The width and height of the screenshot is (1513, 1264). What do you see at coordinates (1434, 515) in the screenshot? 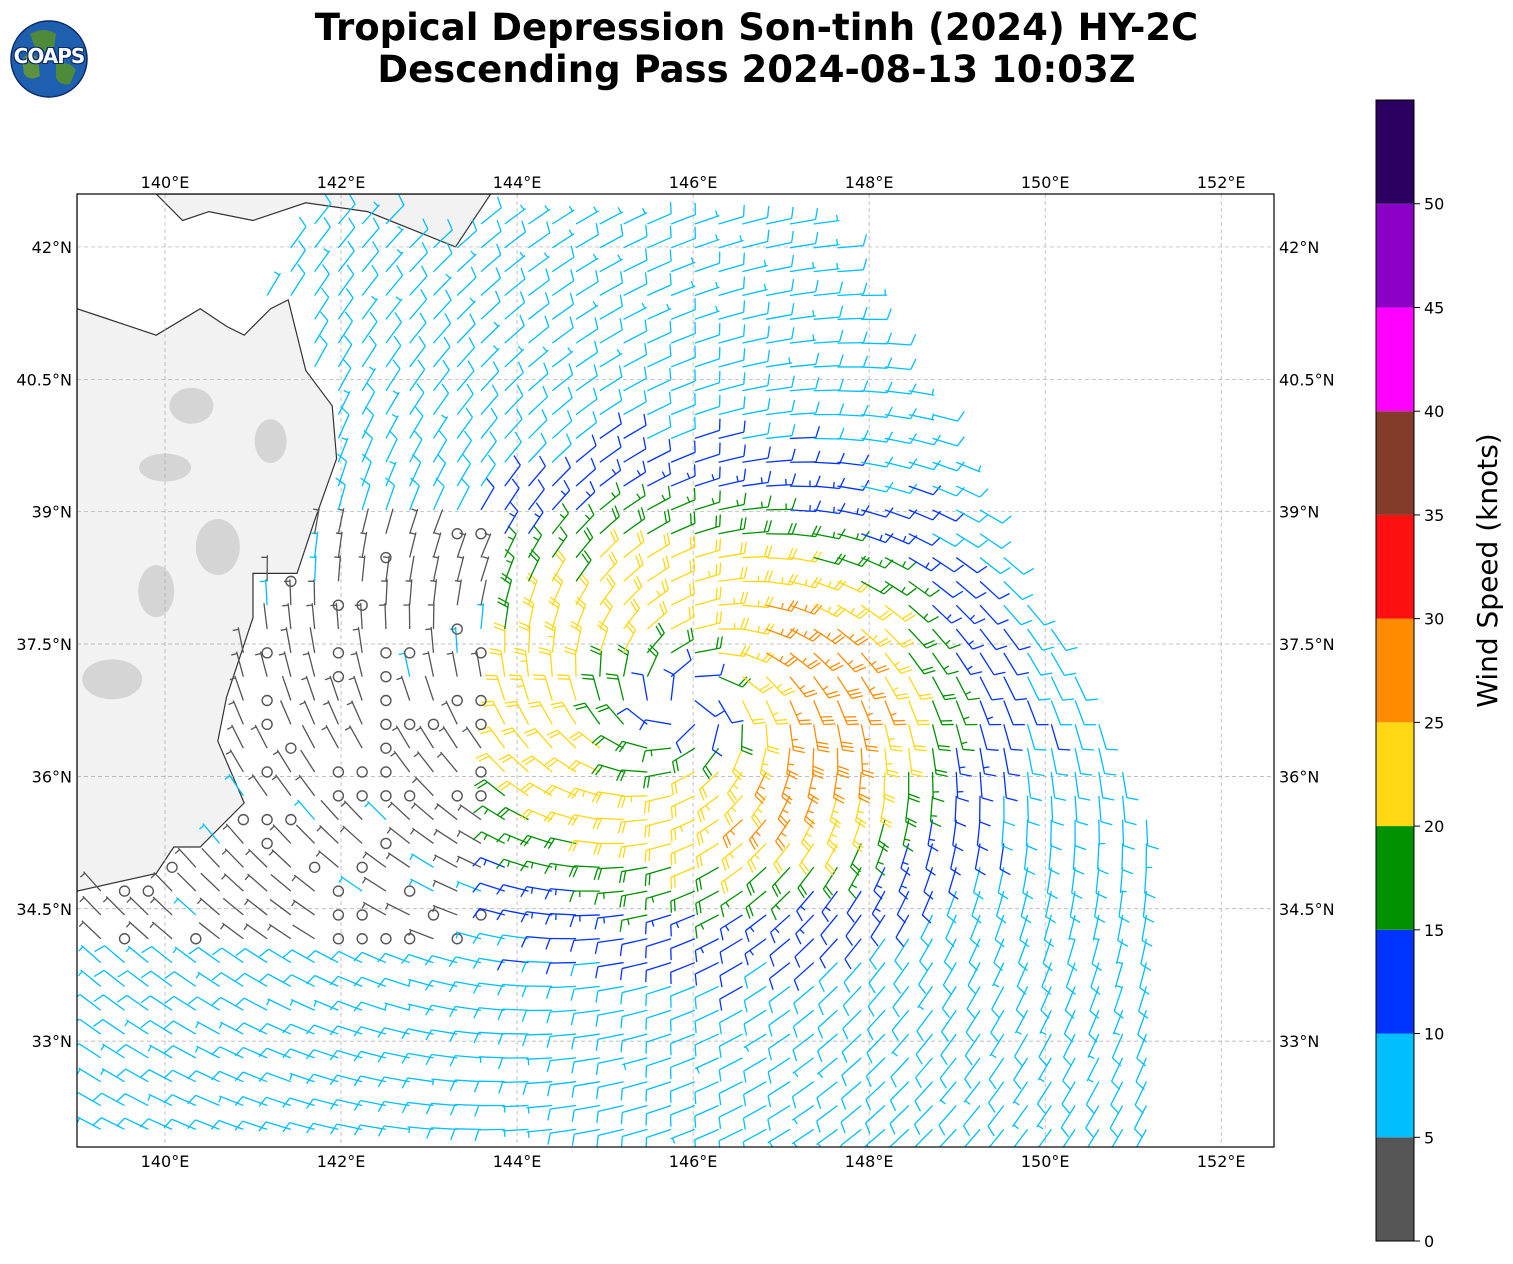
I see `colorbar-tick-label: 35` at bounding box center [1434, 515].